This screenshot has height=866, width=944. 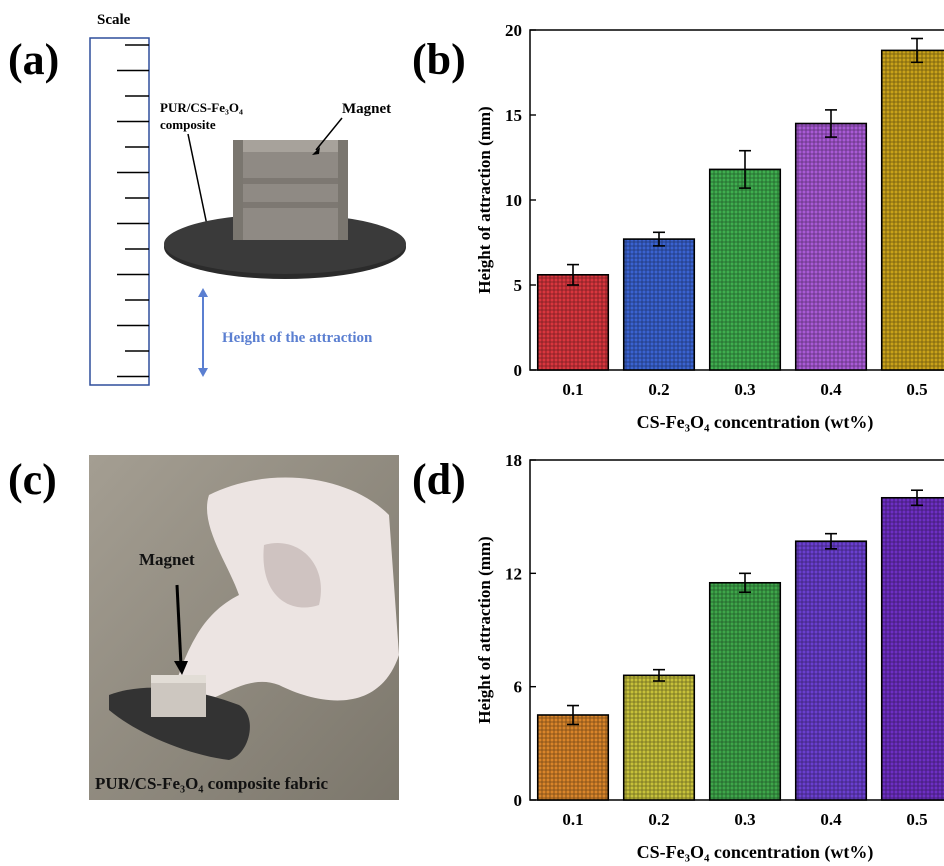 What do you see at coordinates (329, 134) in the screenshot?
I see `magnet-pointer-line` at bounding box center [329, 134].